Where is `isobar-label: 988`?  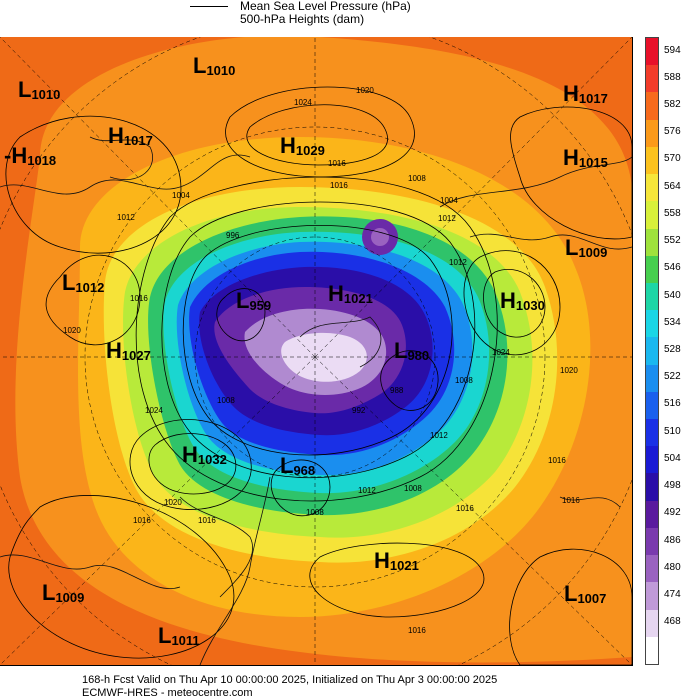
isobar-label: 988 is located at coordinates (397, 390).